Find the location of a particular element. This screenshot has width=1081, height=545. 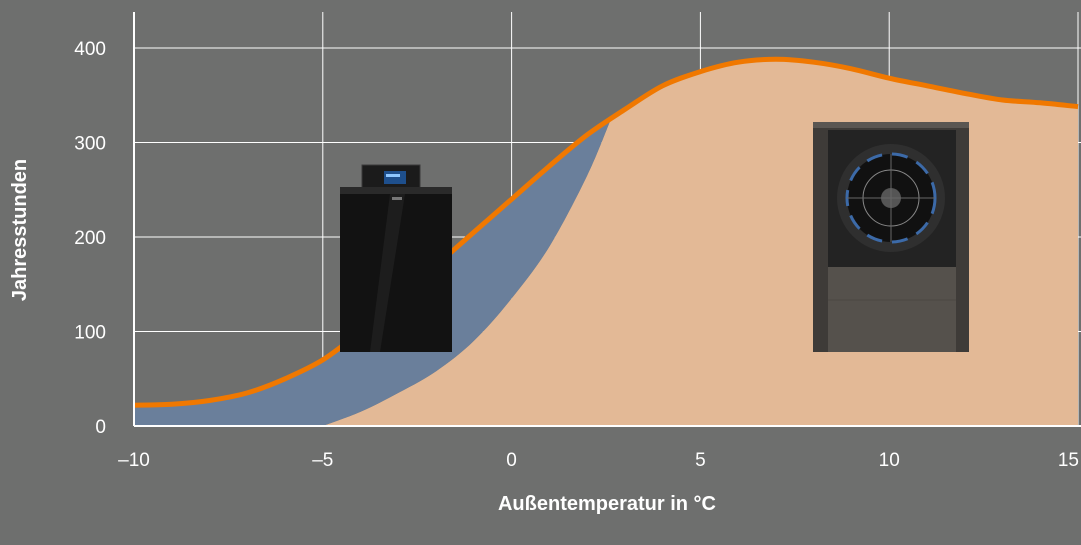

x-tick-label: –10 is located at coordinates (134, 460).